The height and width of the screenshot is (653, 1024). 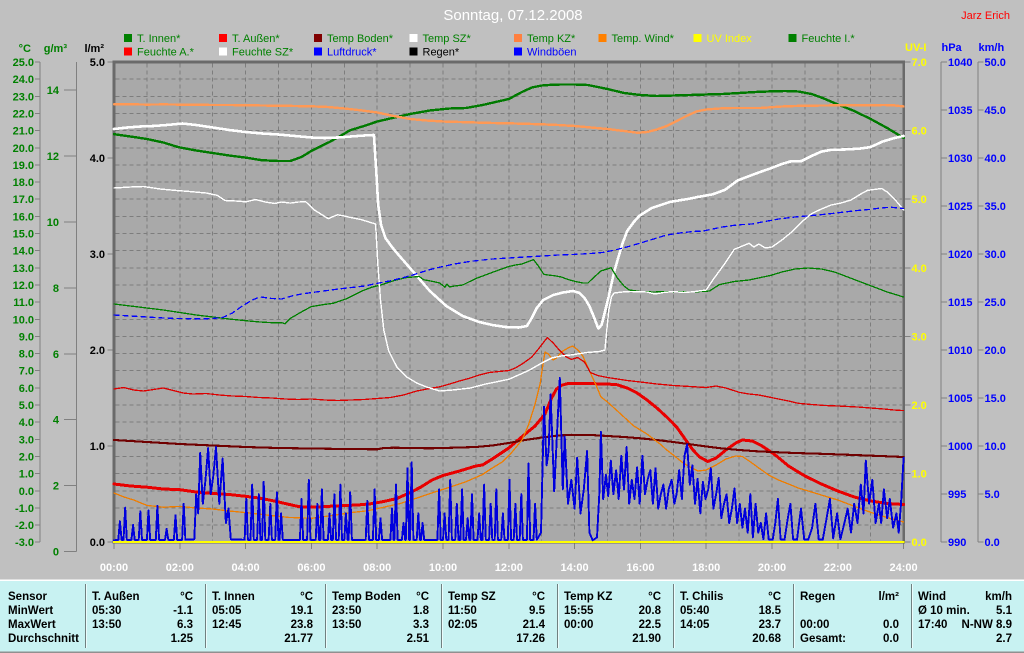 What do you see at coordinates (23, 286) in the screenshot?
I see `svg-text: 12.0` at bounding box center [23, 286].